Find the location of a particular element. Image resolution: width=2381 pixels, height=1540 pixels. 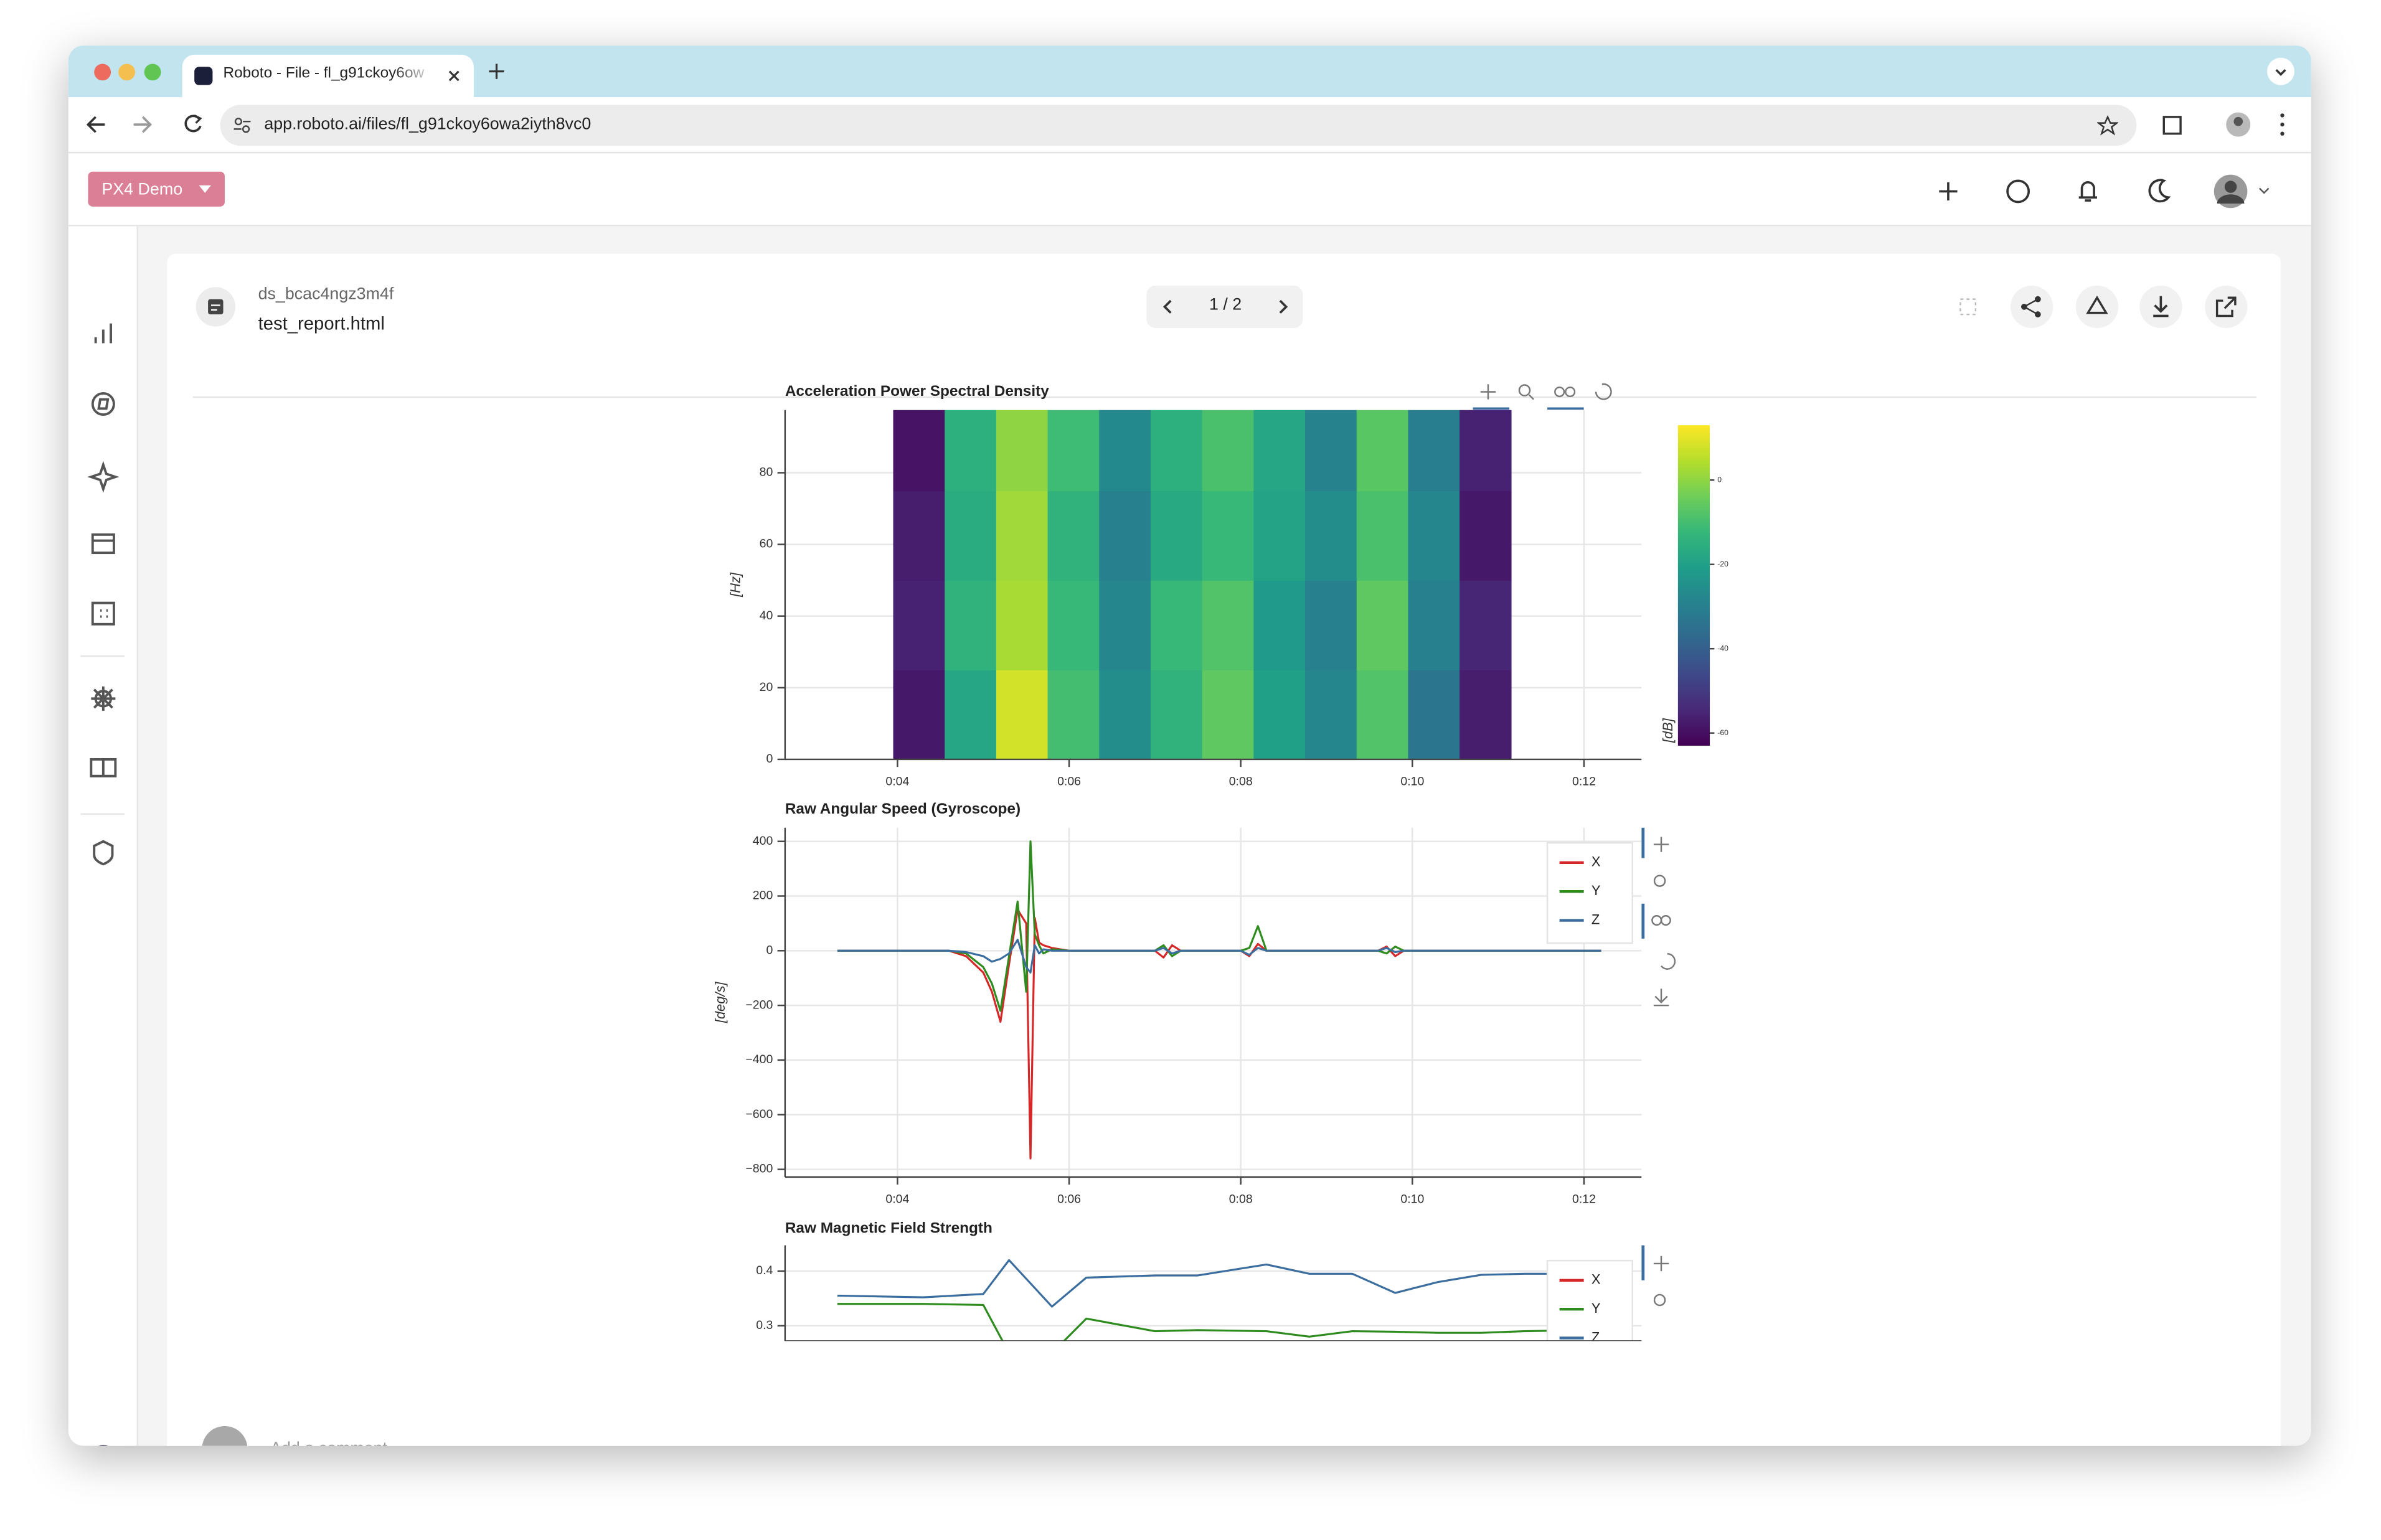

file-icon is located at coordinates (216, 307).